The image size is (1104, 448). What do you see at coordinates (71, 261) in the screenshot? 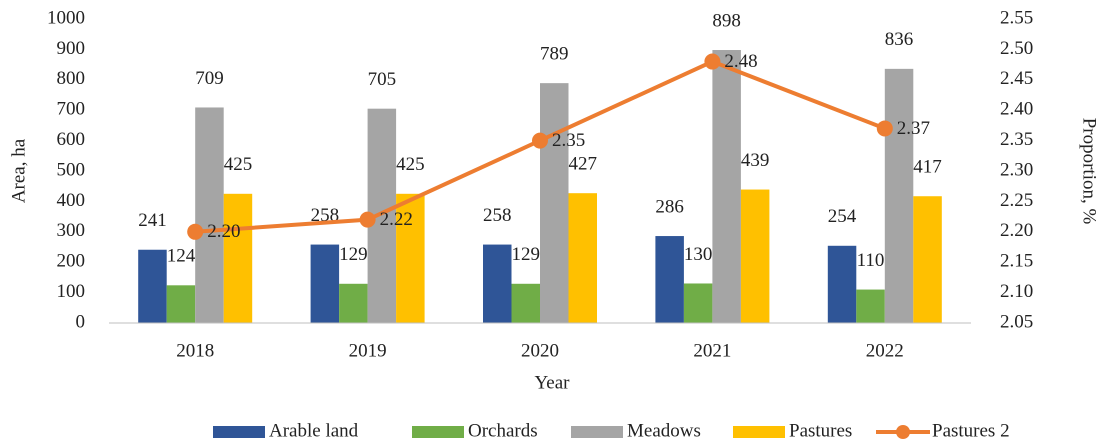
I see `y-tick-label: 200` at bounding box center [71, 261].